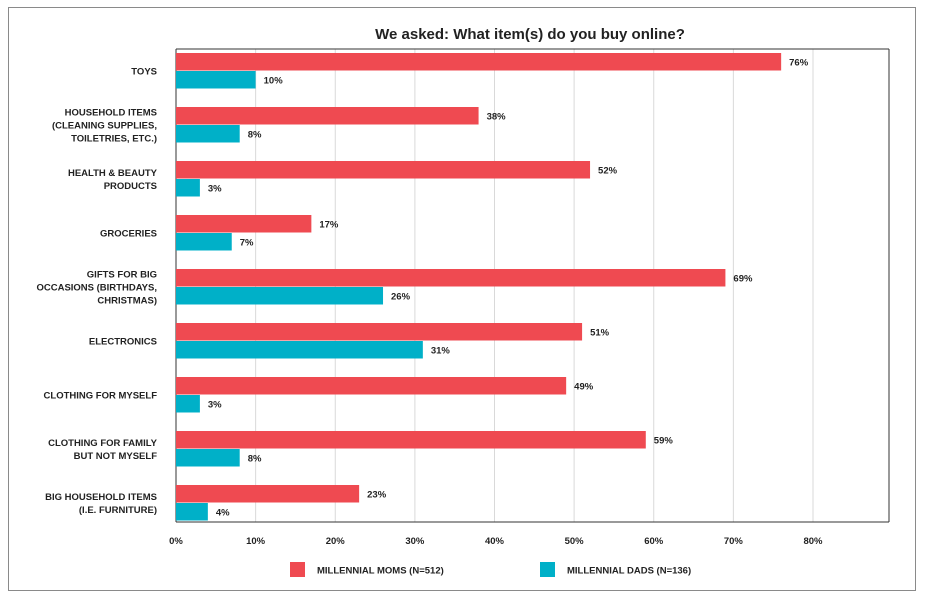  What do you see at coordinates (114, 138) in the screenshot?
I see `category-label-line: TOILETRIES, ETC.)` at bounding box center [114, 138].